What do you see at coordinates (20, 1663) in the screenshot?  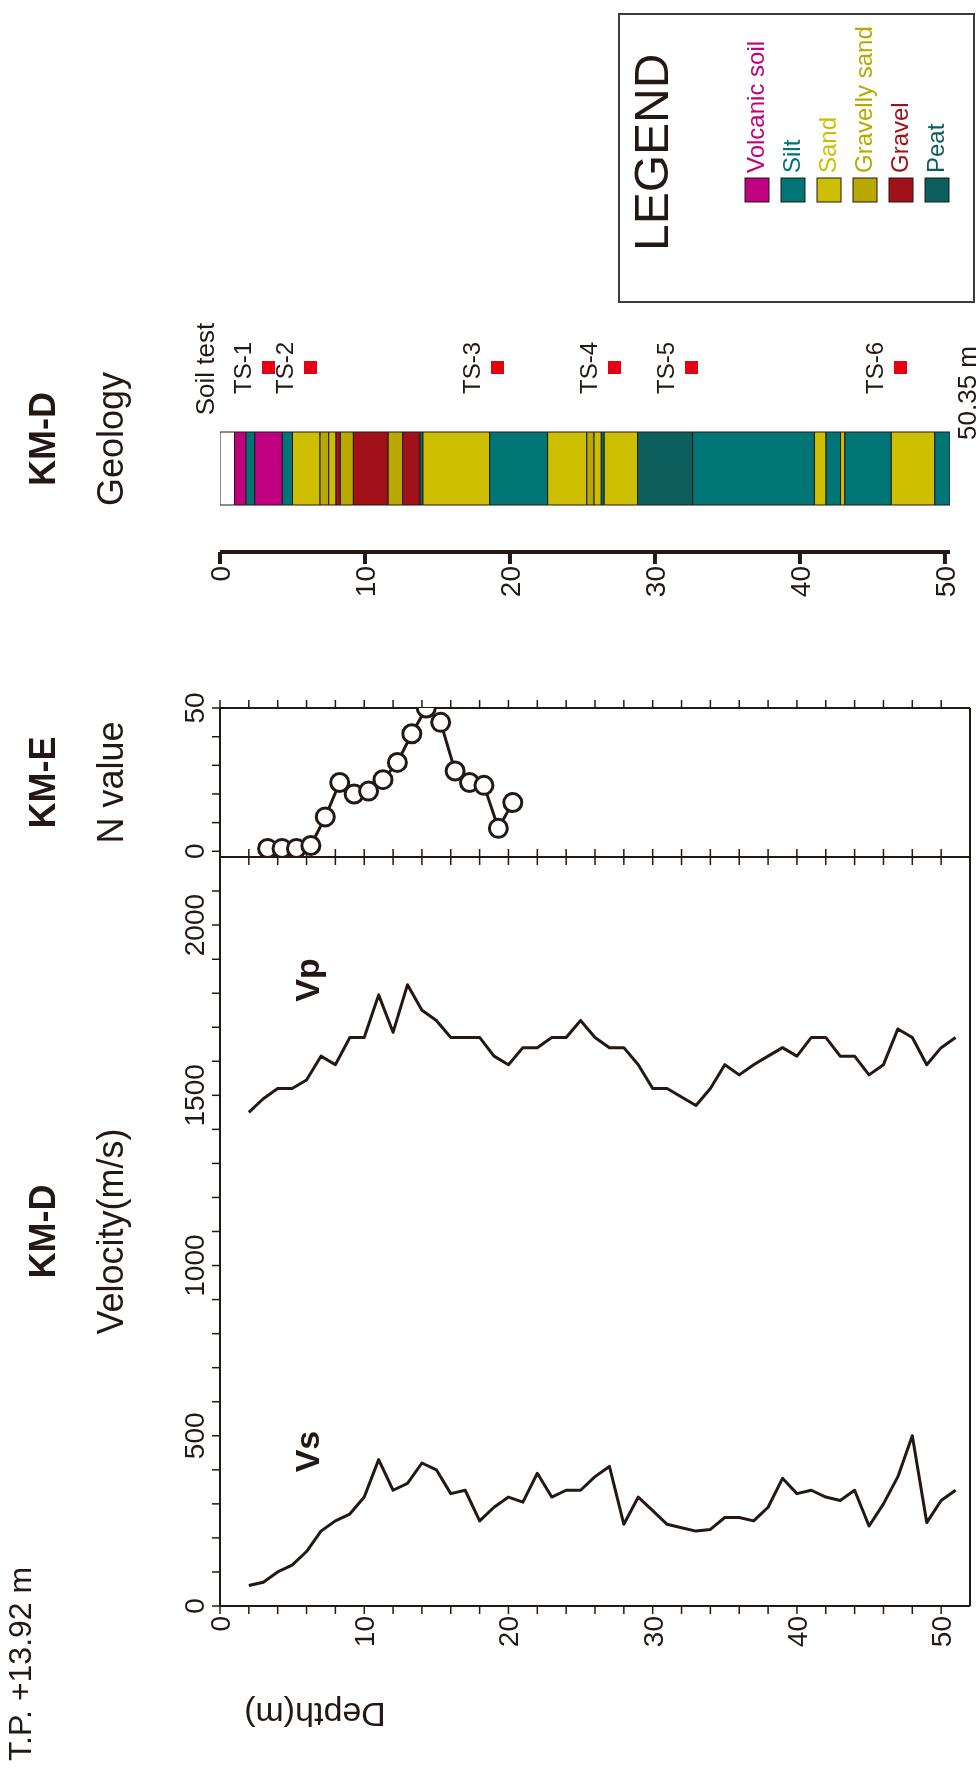 I see `text: T.P. +13.92 m` at bounding box center [20, 1663].